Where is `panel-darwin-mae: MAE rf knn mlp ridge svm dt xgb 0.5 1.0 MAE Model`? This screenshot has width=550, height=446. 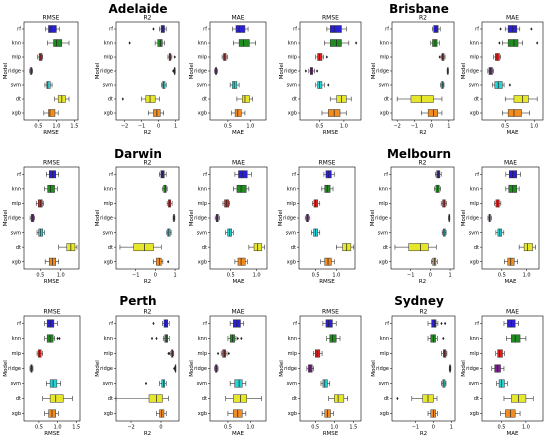
panel-darwin-mae: MAE rf knn mlp ridge svm dt xgb 0.5 1.0 MAE Model is located at coordinates (228, 222).